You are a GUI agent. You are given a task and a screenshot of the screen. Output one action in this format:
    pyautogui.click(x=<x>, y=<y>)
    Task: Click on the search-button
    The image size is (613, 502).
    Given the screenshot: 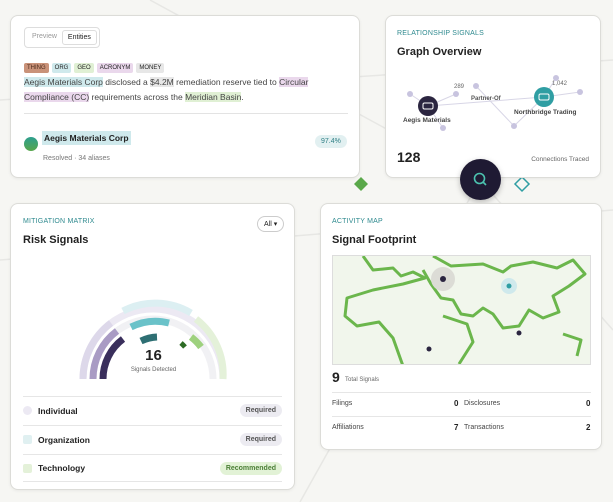 What is the action you would take?
    pyautogui.click(x=480, y=179)
    